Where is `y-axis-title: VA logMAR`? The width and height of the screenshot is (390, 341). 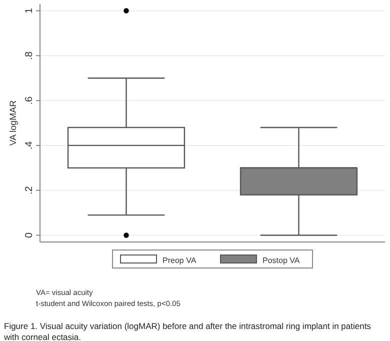
y-axis-title: VA logMAR is located at coordinates (13, 123).